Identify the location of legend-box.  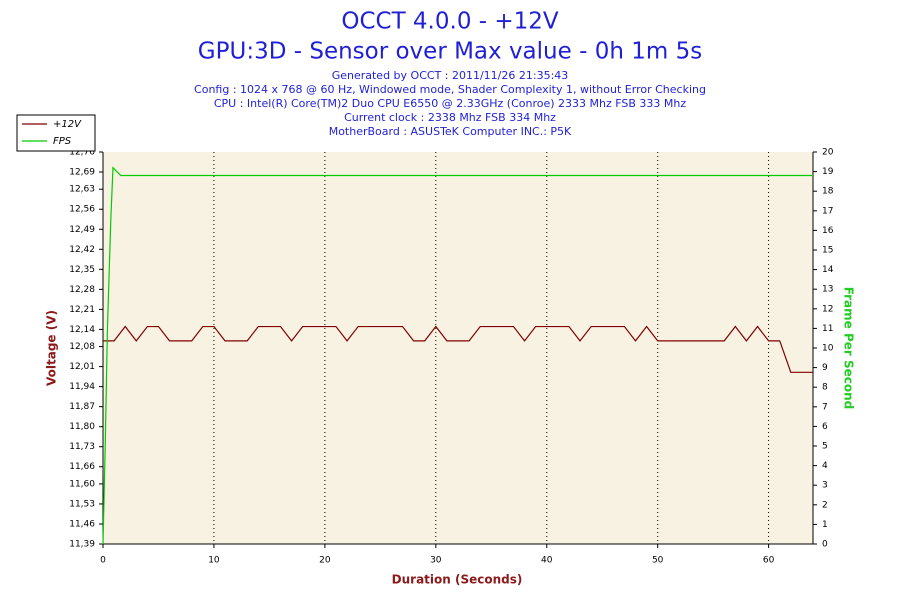
(56, 133).